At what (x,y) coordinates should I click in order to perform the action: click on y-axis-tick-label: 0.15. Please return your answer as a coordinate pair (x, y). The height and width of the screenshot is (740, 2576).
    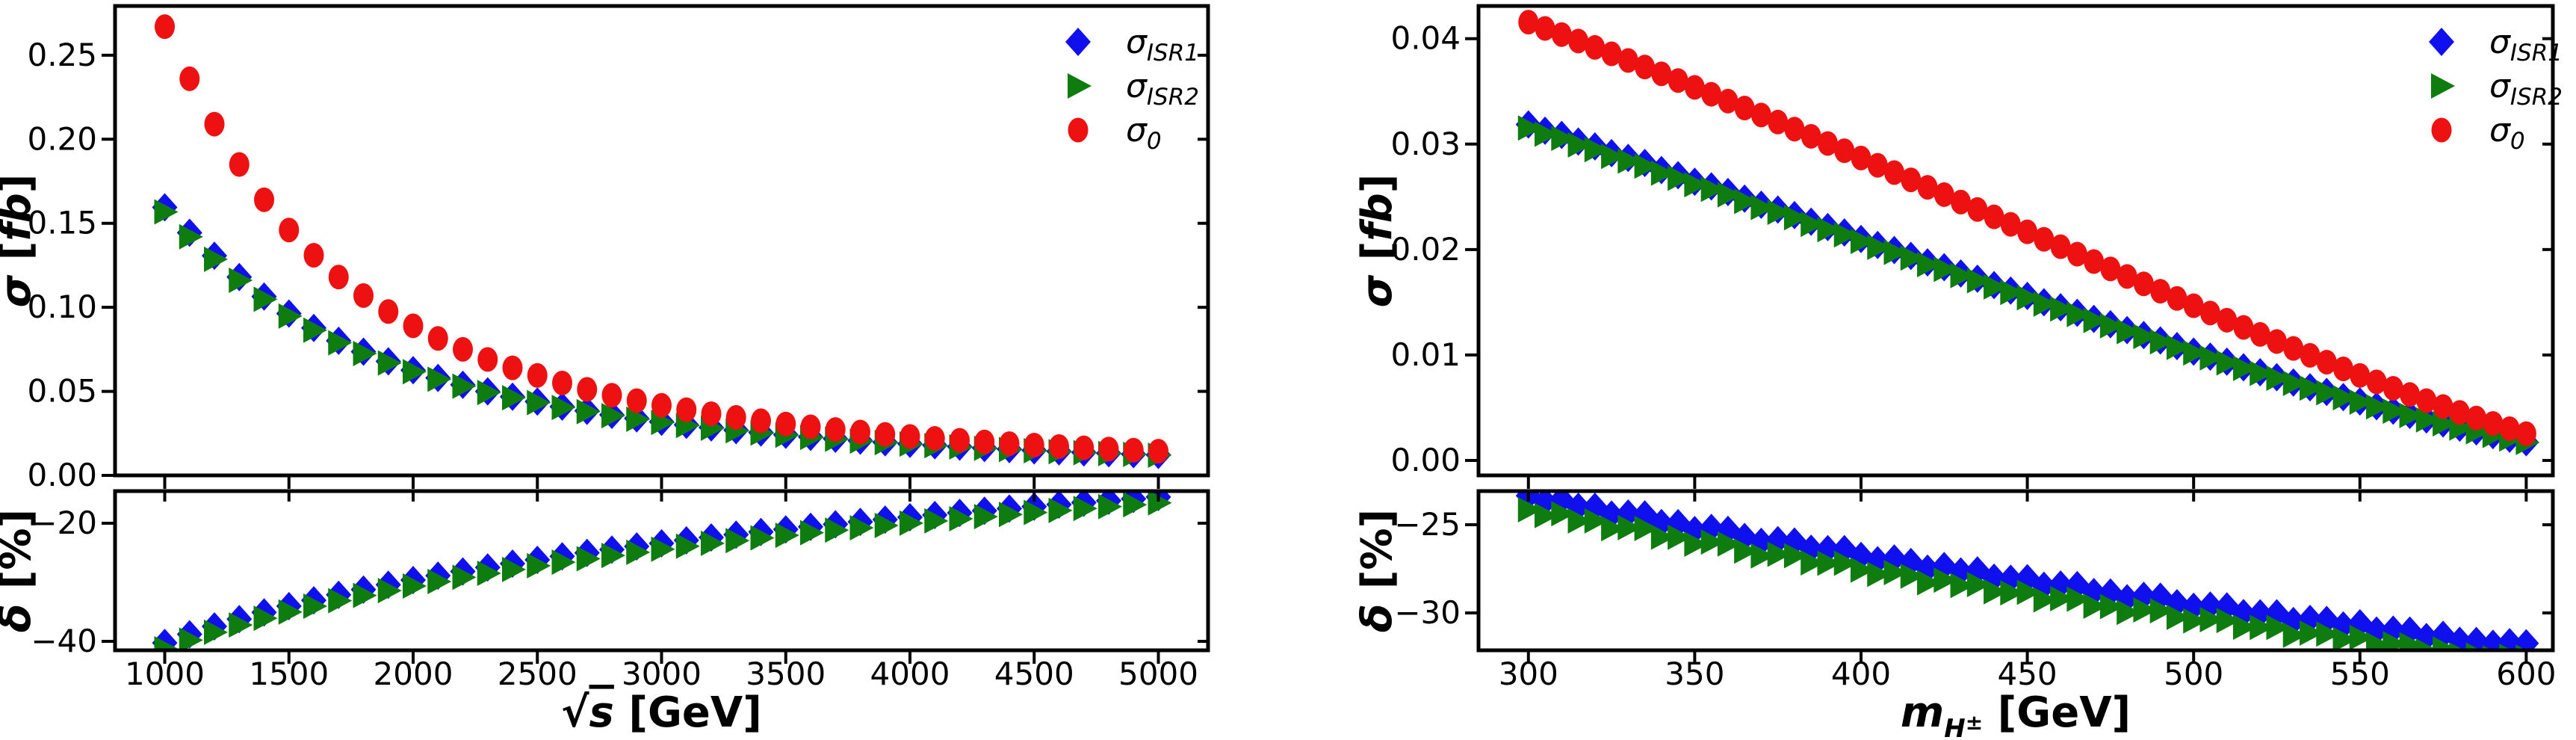
    Looking at the image, I should click on (62, 223).